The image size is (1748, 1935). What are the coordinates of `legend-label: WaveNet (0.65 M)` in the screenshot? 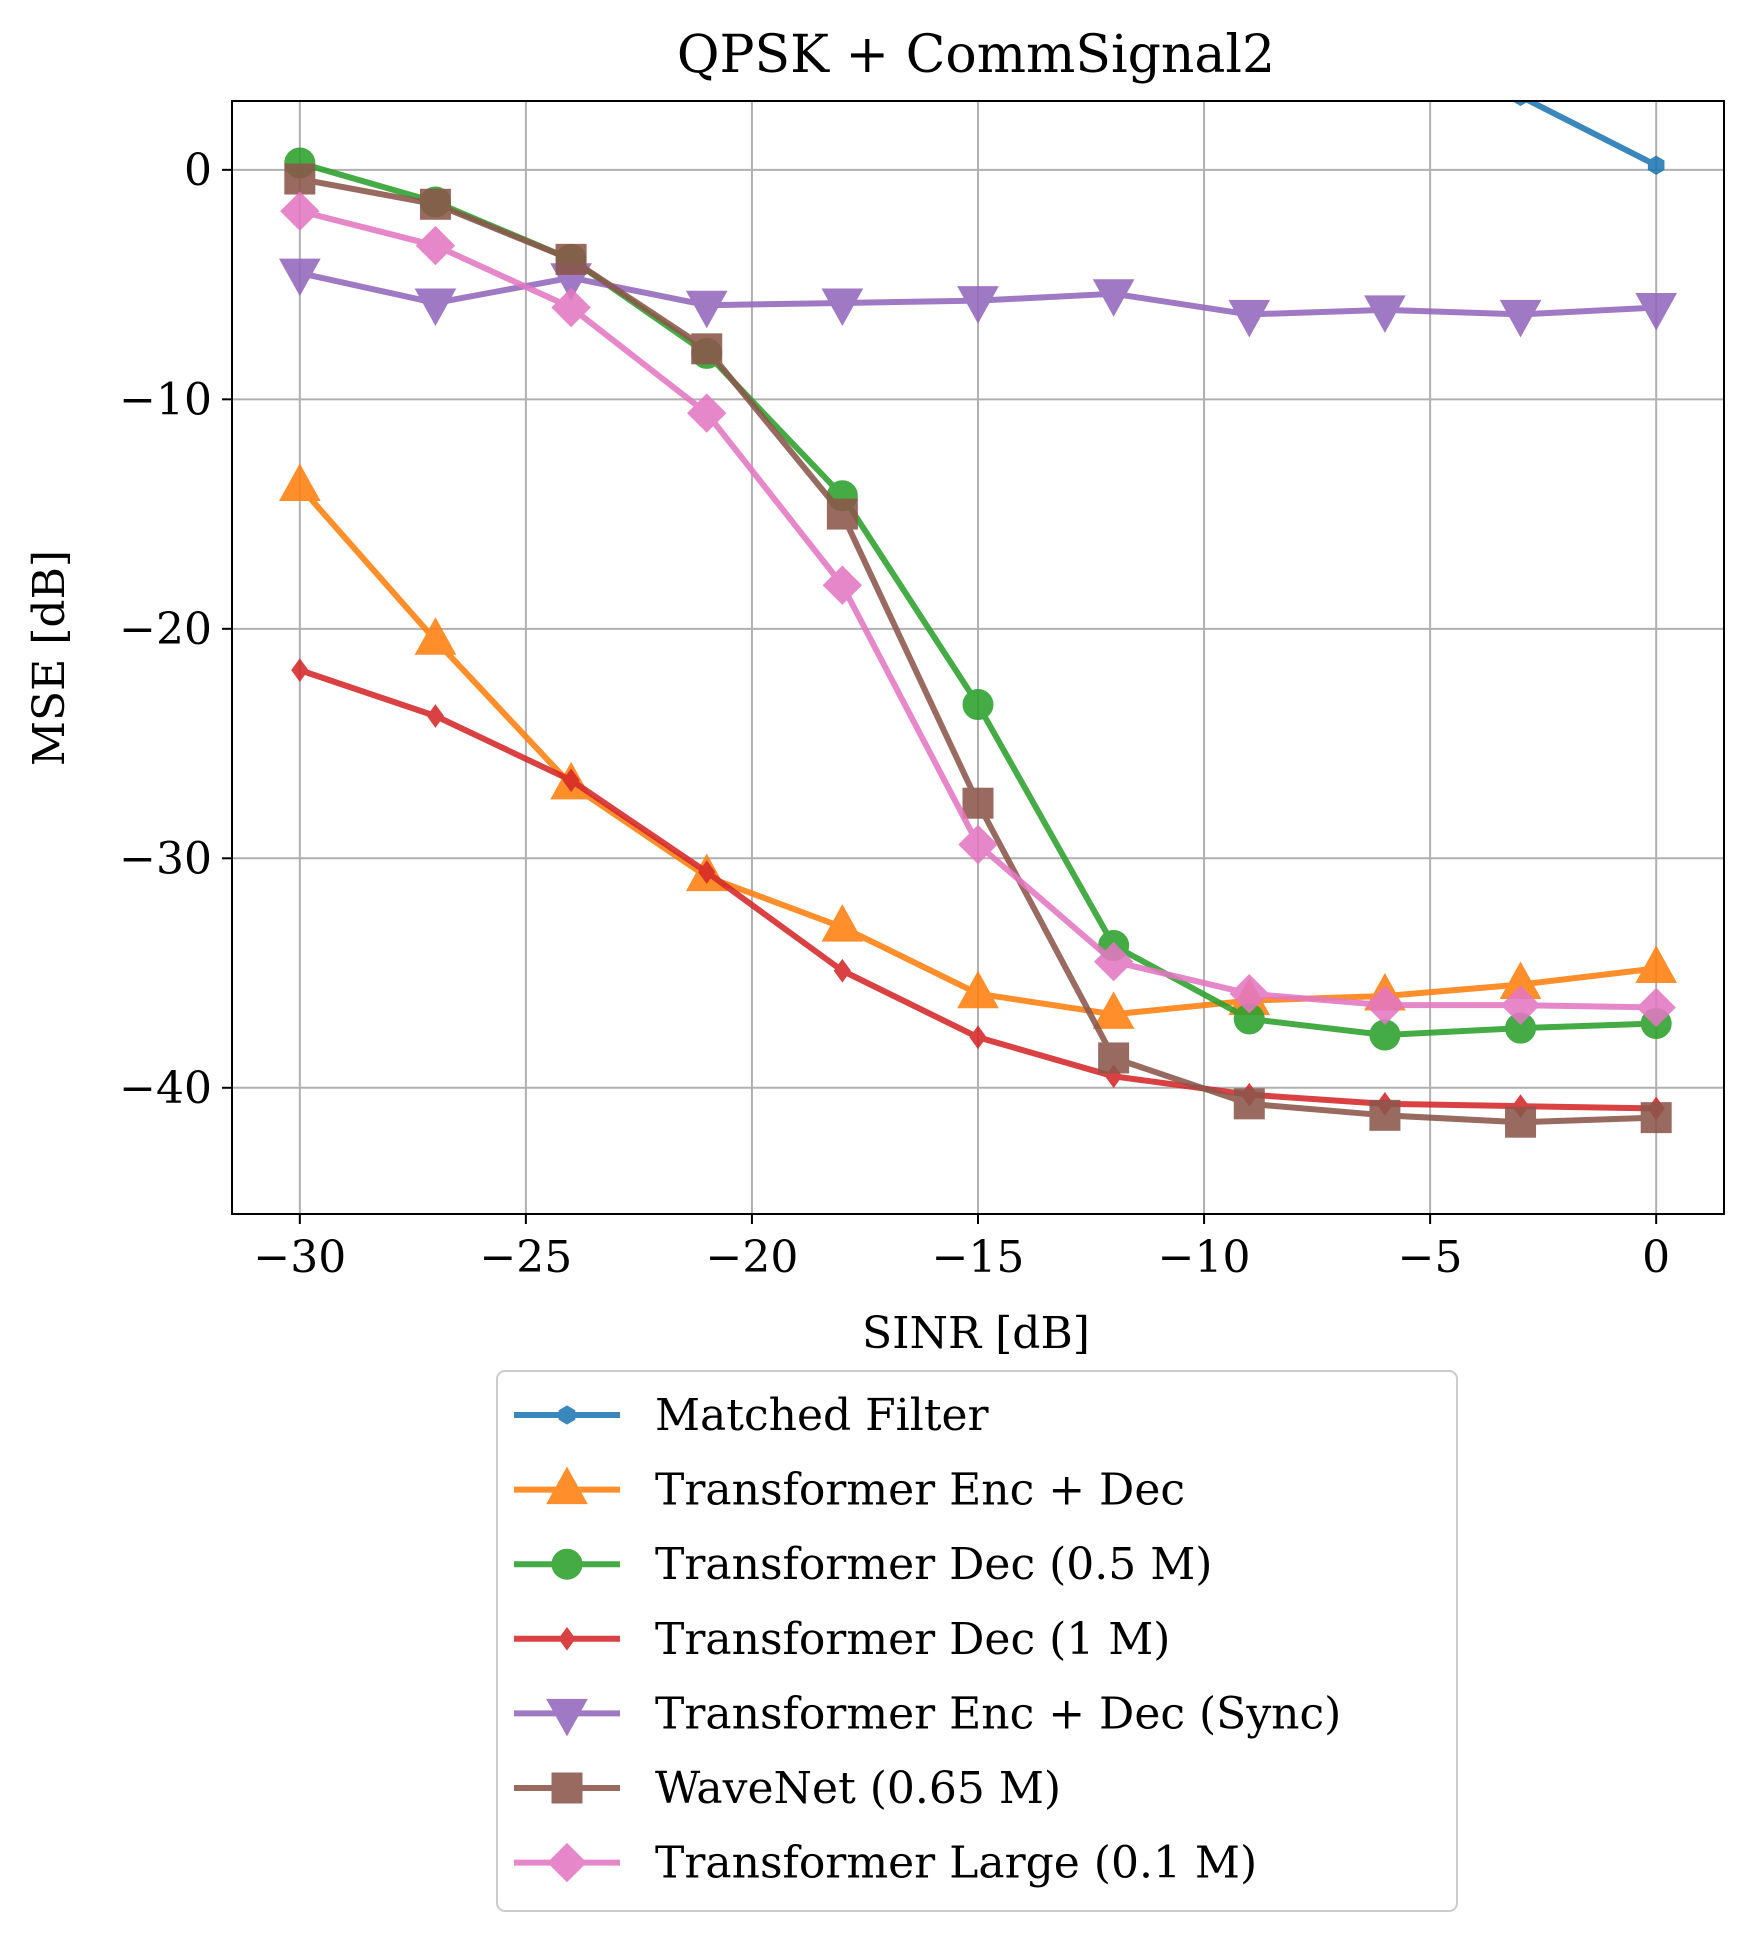 It's located at (858, 1788).